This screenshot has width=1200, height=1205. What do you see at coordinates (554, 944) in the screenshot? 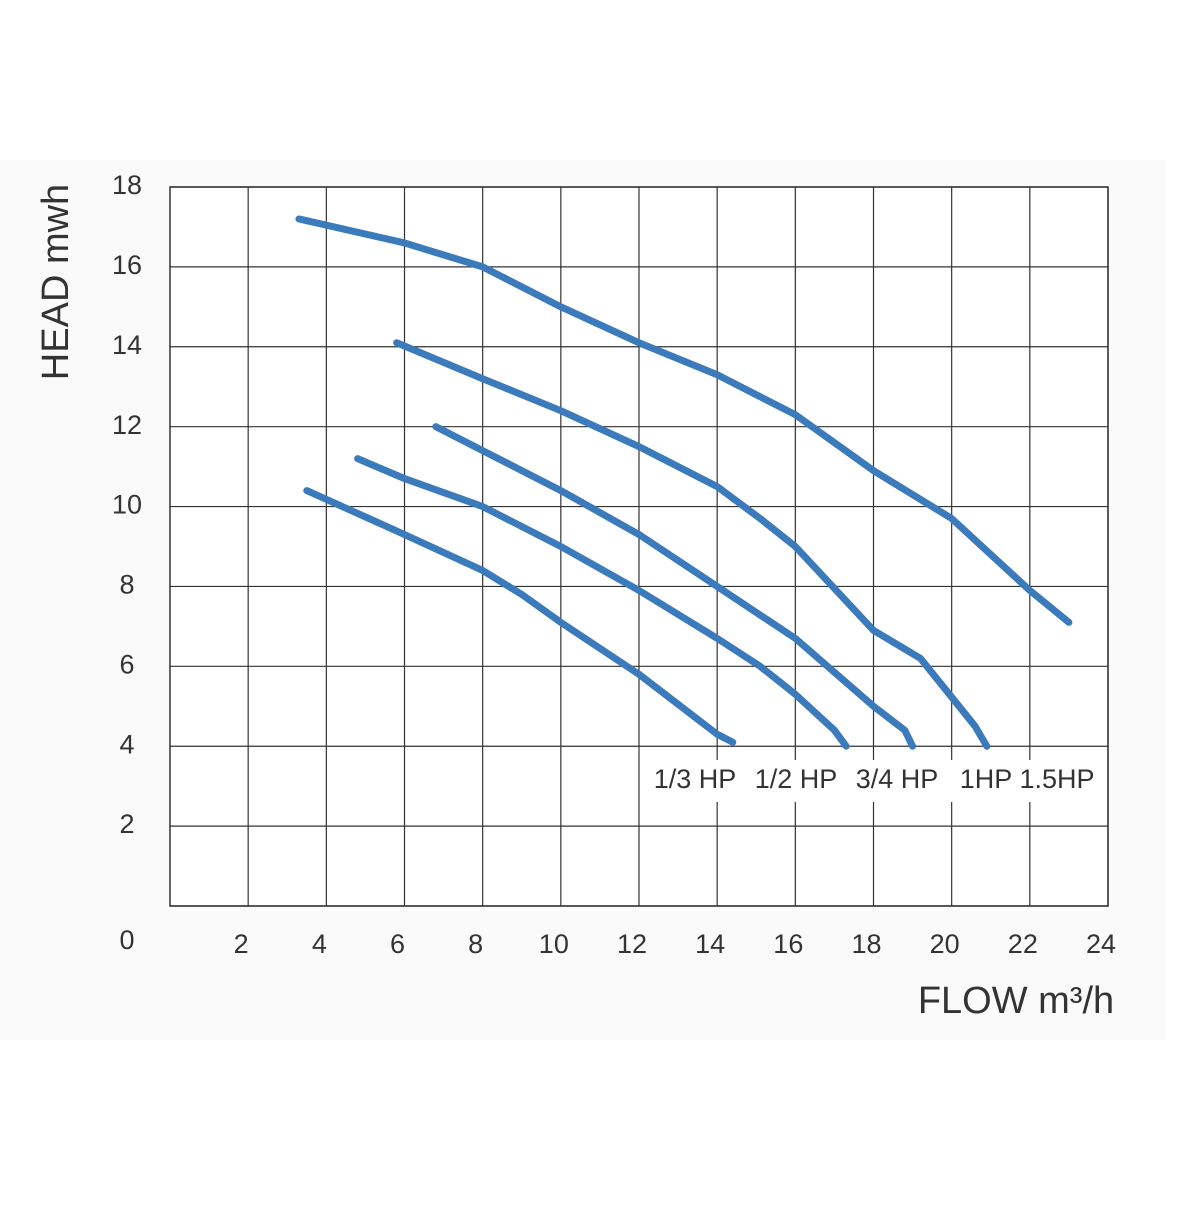
I see `x-tick-label: 10` at bounding box center [554, 944].